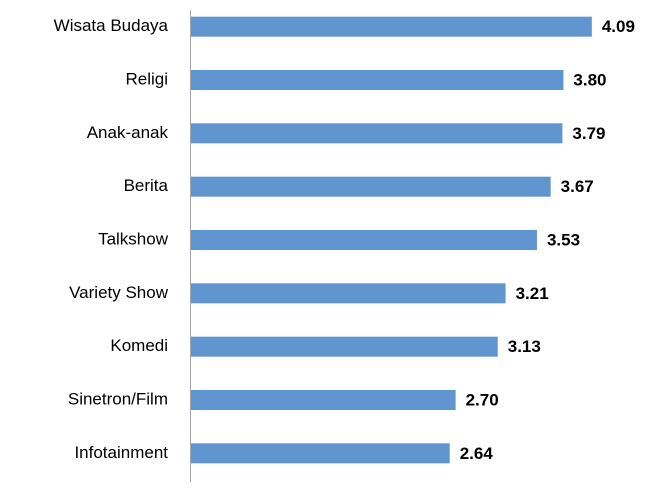 The image size is (654, 494). I want to click on category-label: Infotainment, so click(121, 452).